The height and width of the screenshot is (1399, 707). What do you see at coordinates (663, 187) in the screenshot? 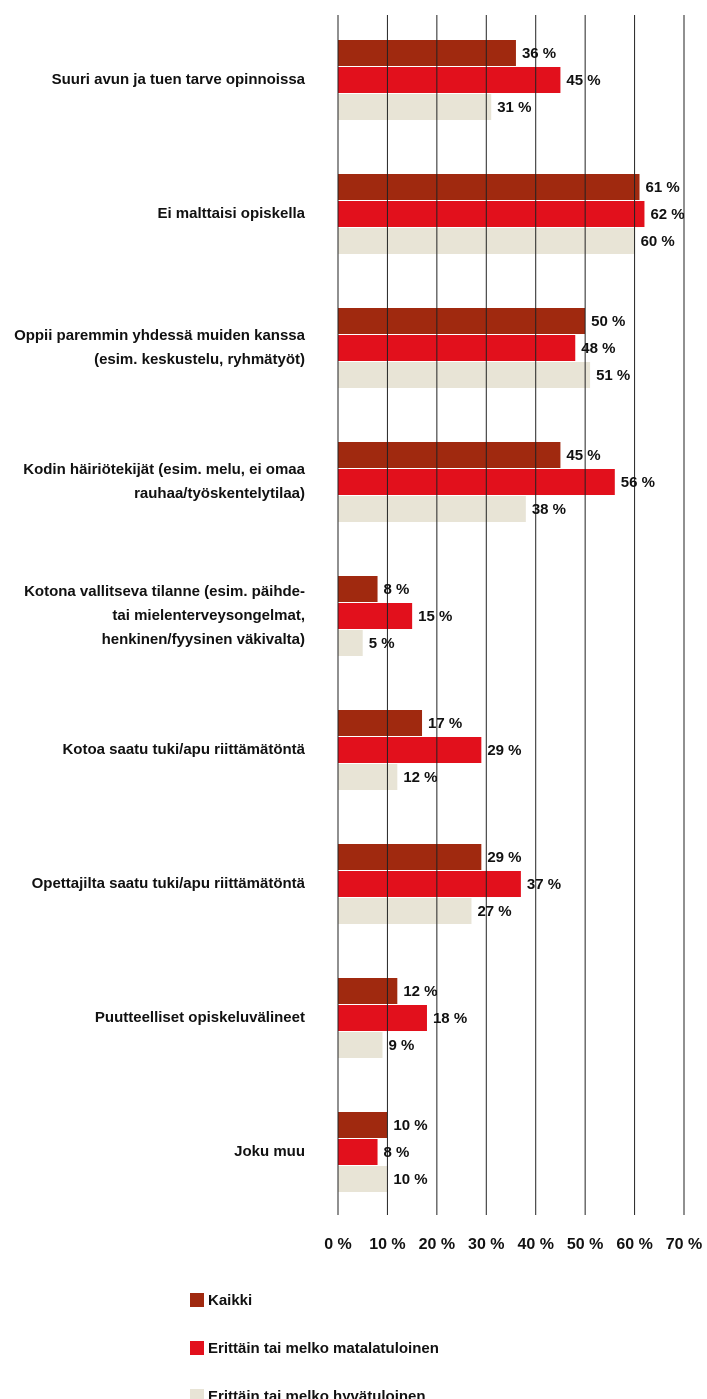
I see `value-label: 61 %` at bounding box center [663, 187].